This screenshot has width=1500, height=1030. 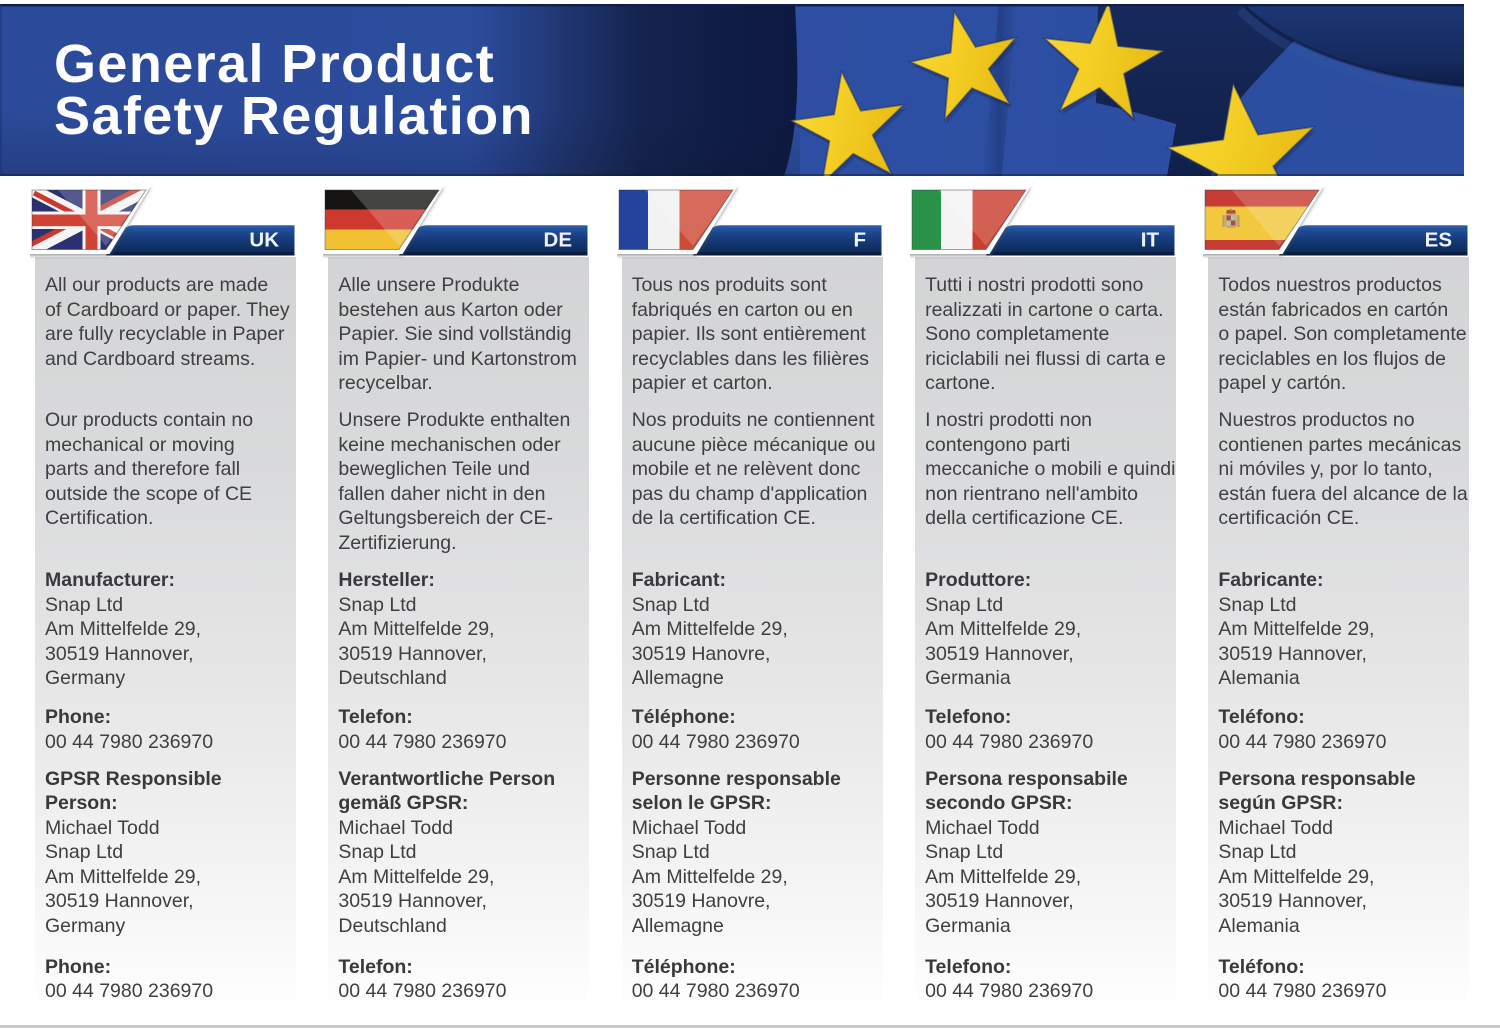 What do you see at coordinates (1438, 240) in the screenshot?
I see `svg-text: ES` at bounding box center [1438, 240].